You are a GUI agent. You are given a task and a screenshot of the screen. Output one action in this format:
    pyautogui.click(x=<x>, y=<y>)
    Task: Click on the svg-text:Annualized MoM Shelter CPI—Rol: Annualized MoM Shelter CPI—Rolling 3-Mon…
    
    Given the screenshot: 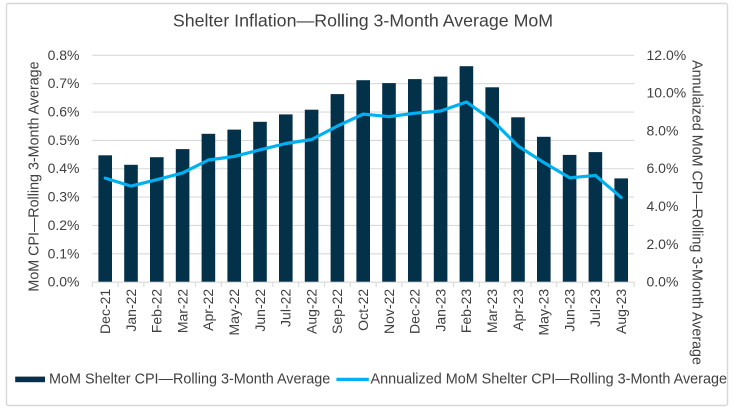 What is the action you would take?
    pyautogui.click(x=549, y=380)
    